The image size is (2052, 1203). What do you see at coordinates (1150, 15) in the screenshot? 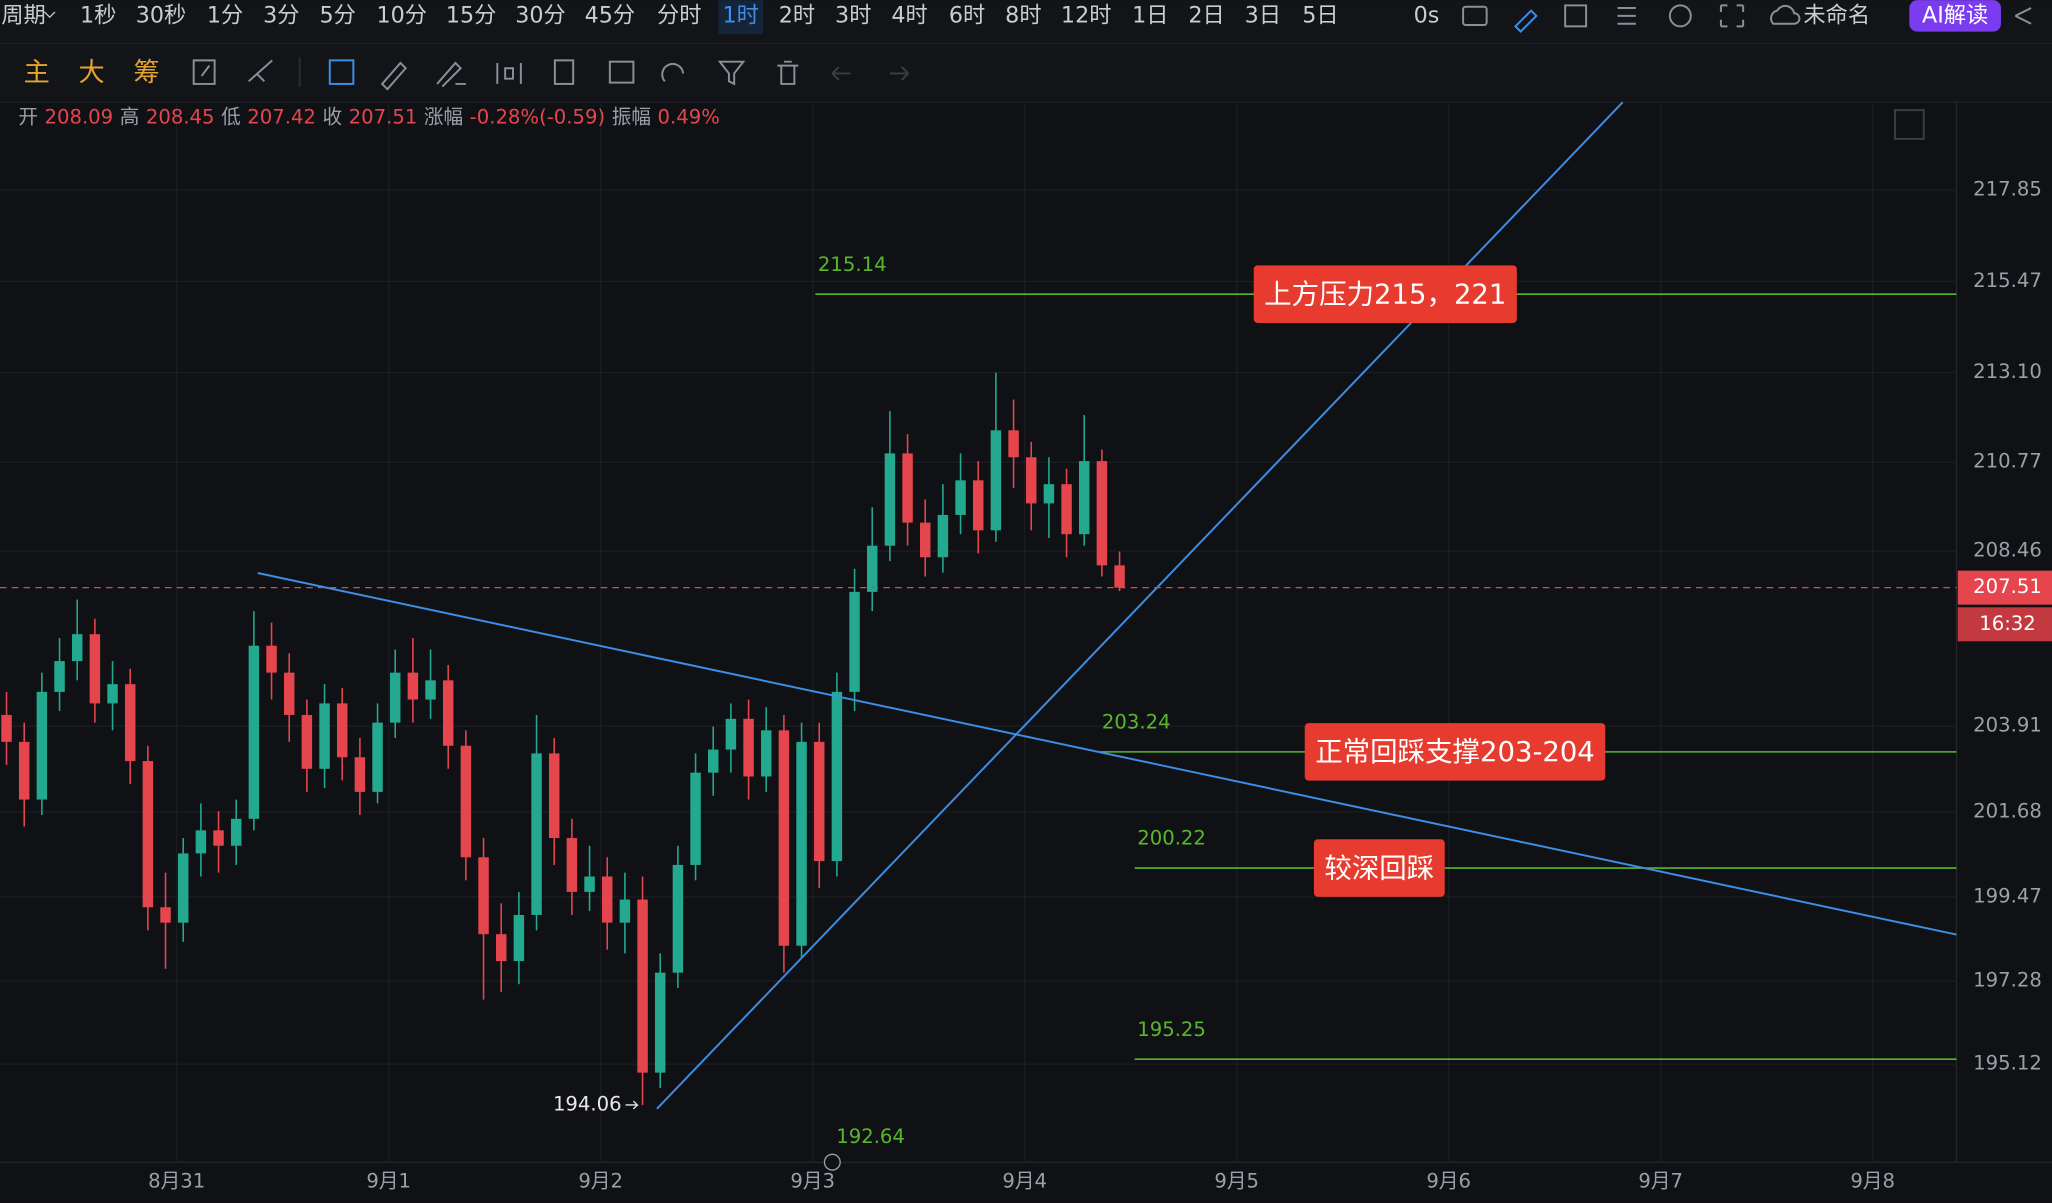
I see `period-button: 1日` at bounding box center [1150, 15].